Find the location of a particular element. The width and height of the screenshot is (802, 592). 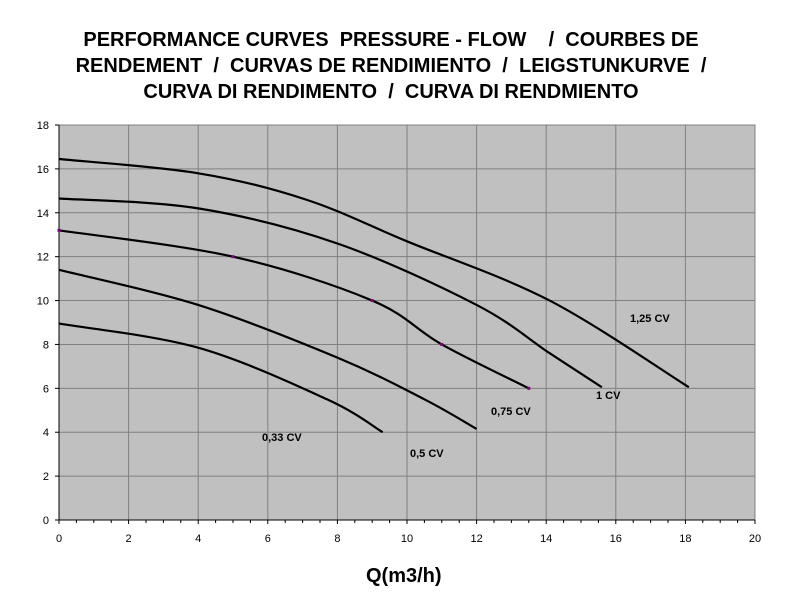

x-tick-label: 16 is located at coordinates (616, 539).